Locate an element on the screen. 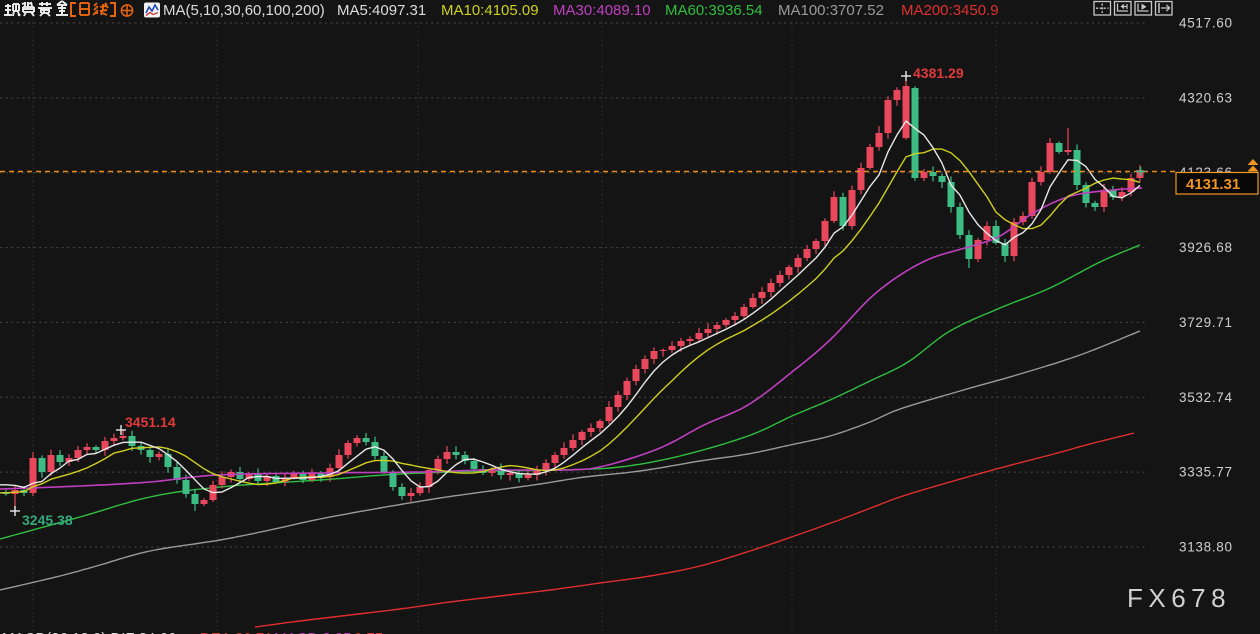 Image resolution: width=1260 pixels, height=634 pixels. svg-text: 3532.74 is located at coordinates (1206, 397).